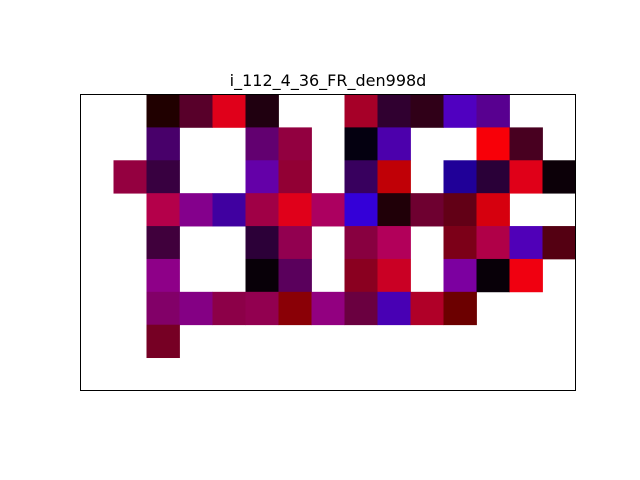  I want to click on heatmap-cell-r4-c12, so click(493, 243).